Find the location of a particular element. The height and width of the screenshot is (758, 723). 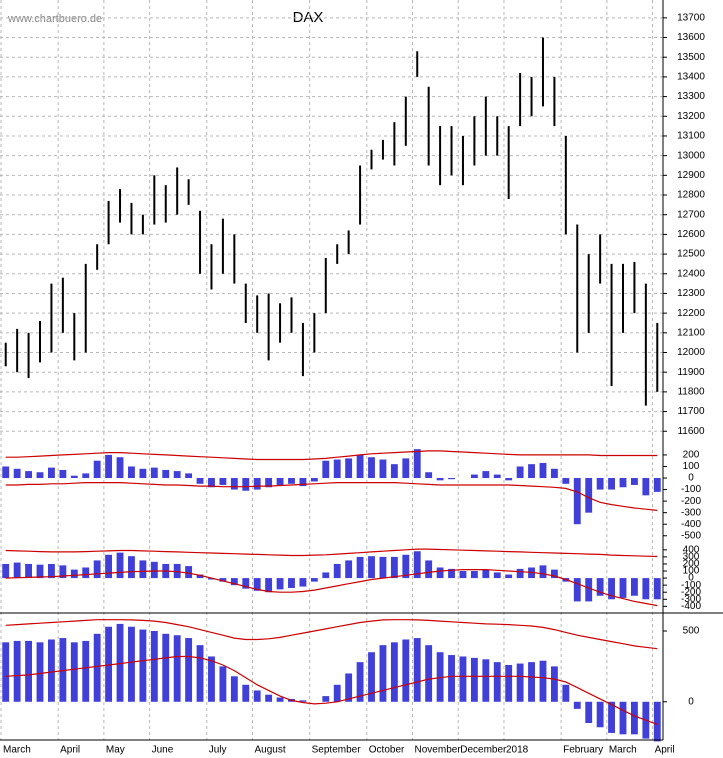

y-tick-label: 12400 is located at coordinates (691, 273).